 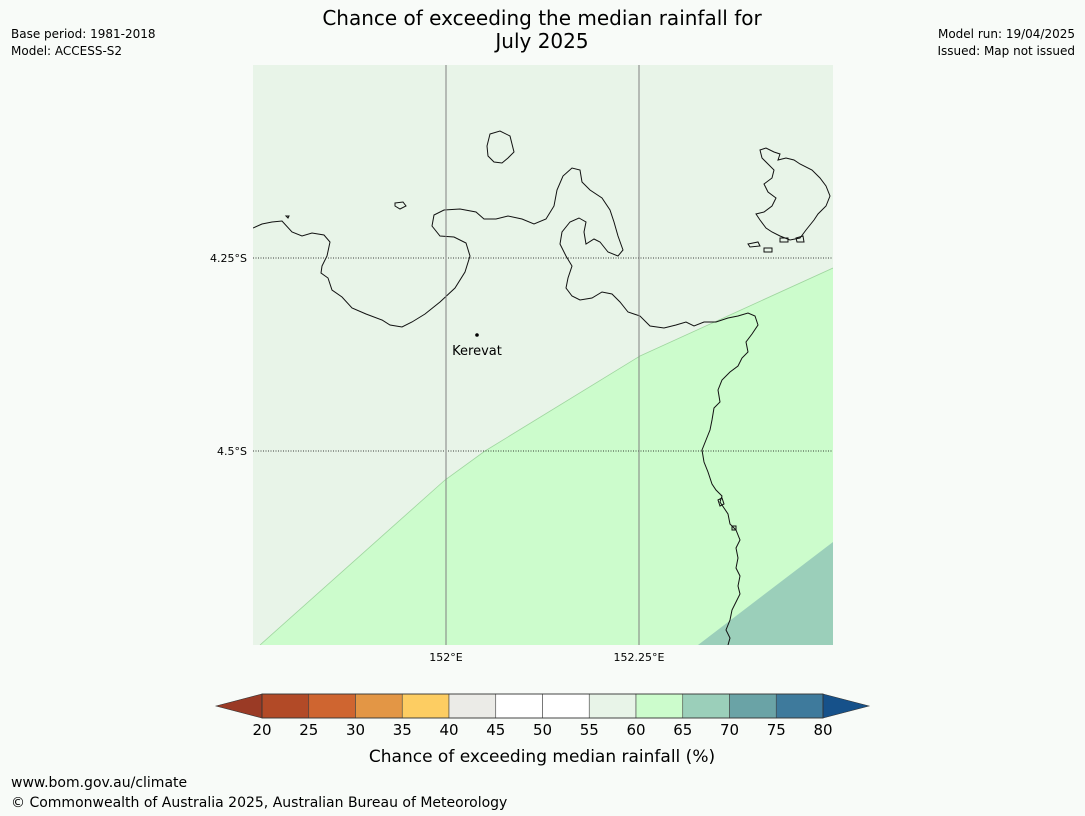 I want to click on colorbar-segments, so click(x=542, y=706).